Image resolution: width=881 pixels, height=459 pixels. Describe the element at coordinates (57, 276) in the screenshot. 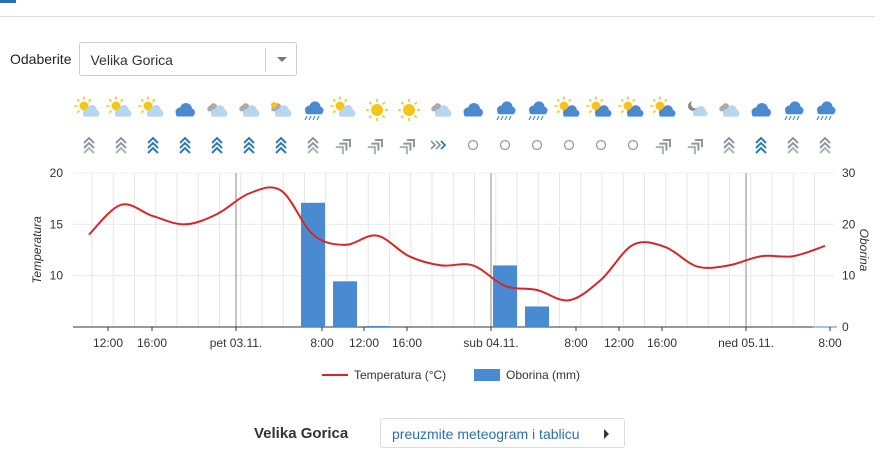

I see `y-left-tick-label: 10` at that location.